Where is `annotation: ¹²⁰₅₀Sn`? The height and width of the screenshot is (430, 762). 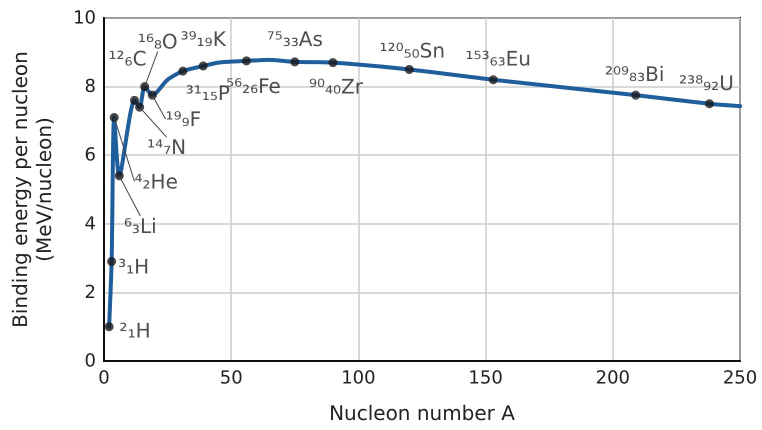
annotation: ¹²⁰₅₀Sn is located at coordinates (413, 50).